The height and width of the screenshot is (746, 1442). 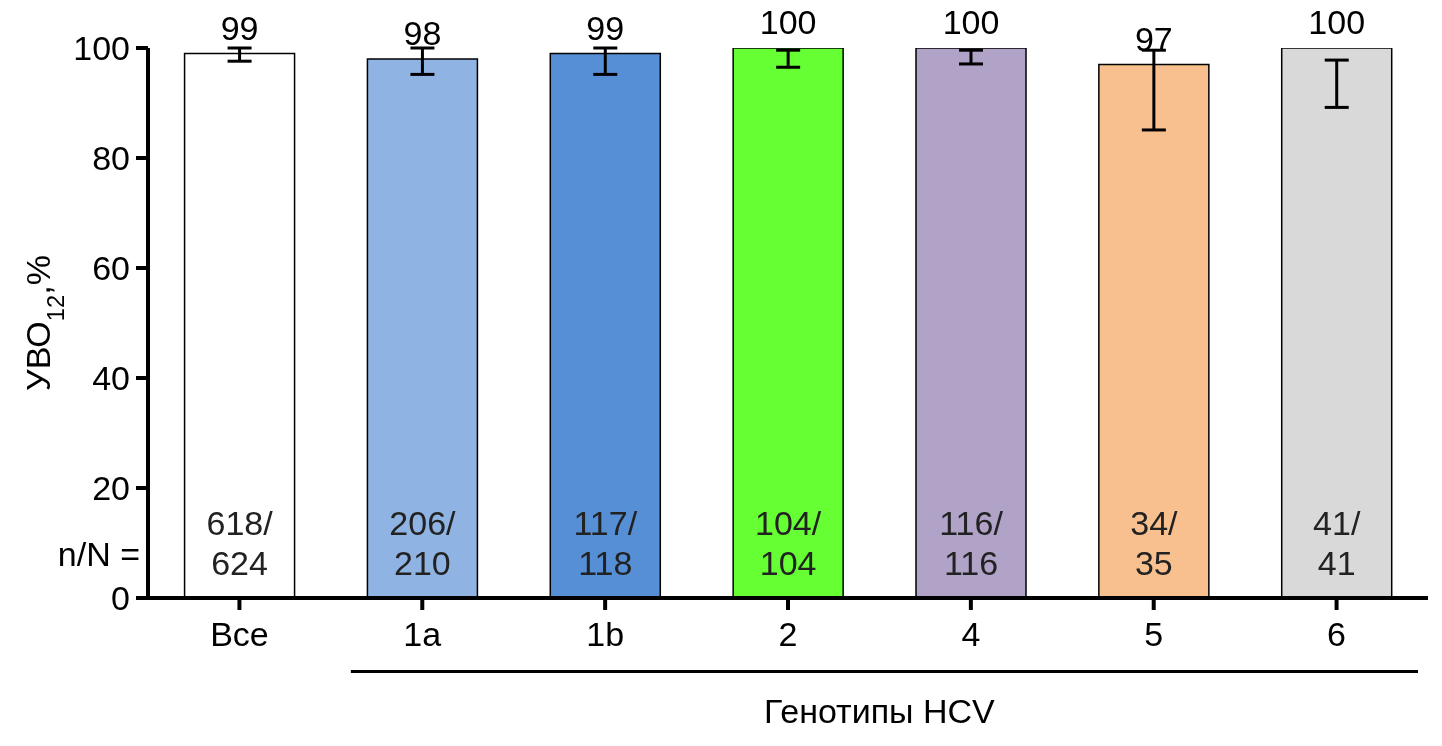 What do you see at coordinates (101, 48) in the screenshot?
I see `y-tick-label: 100` at bounding box center [101, 48].